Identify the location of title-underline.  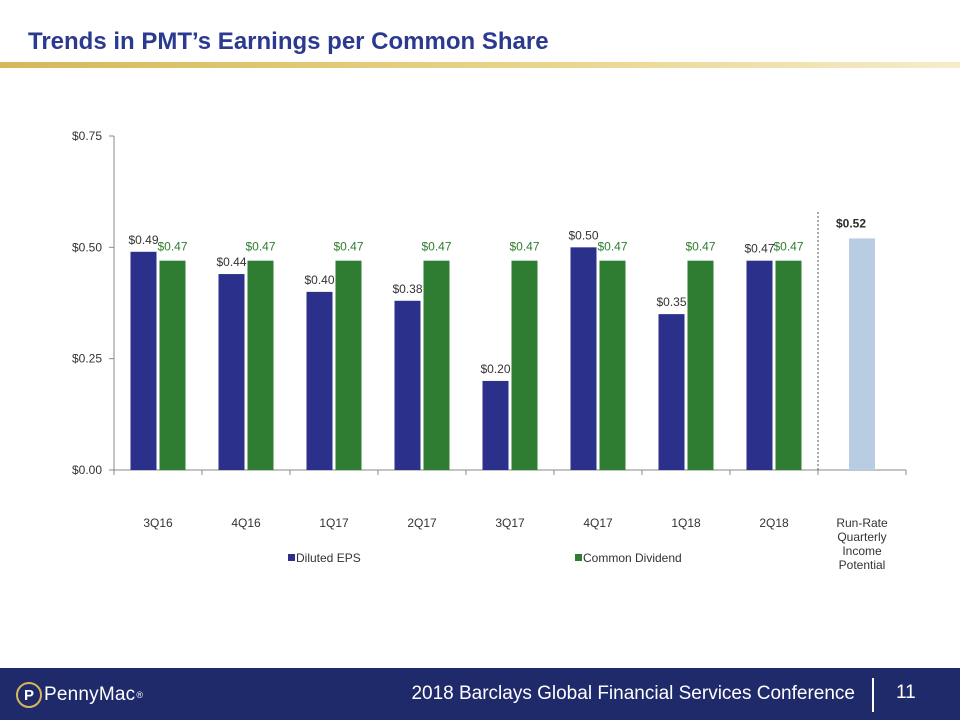
(480, 65).